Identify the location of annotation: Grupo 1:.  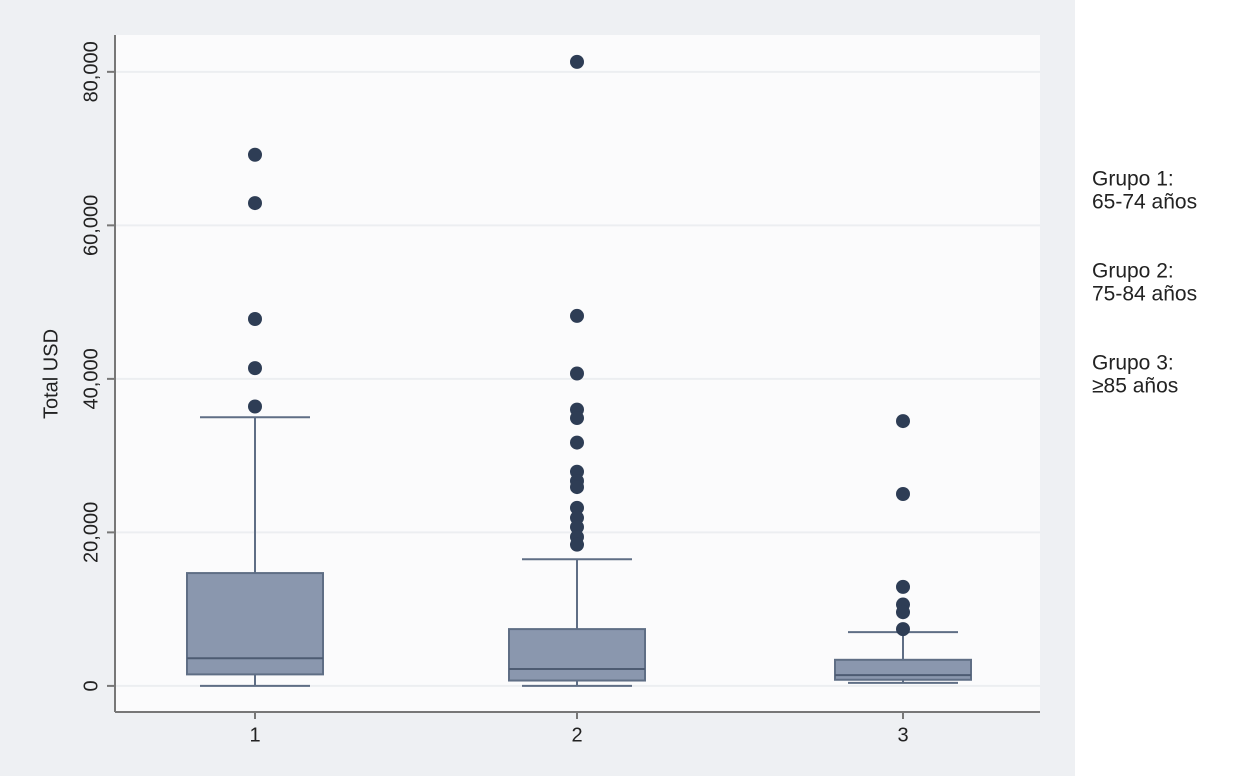
(1133, 179).